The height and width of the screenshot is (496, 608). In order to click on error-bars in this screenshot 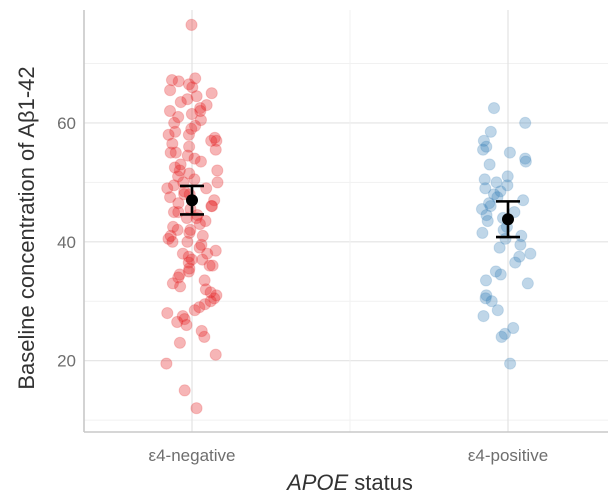, I will do `click(350, 211)`.